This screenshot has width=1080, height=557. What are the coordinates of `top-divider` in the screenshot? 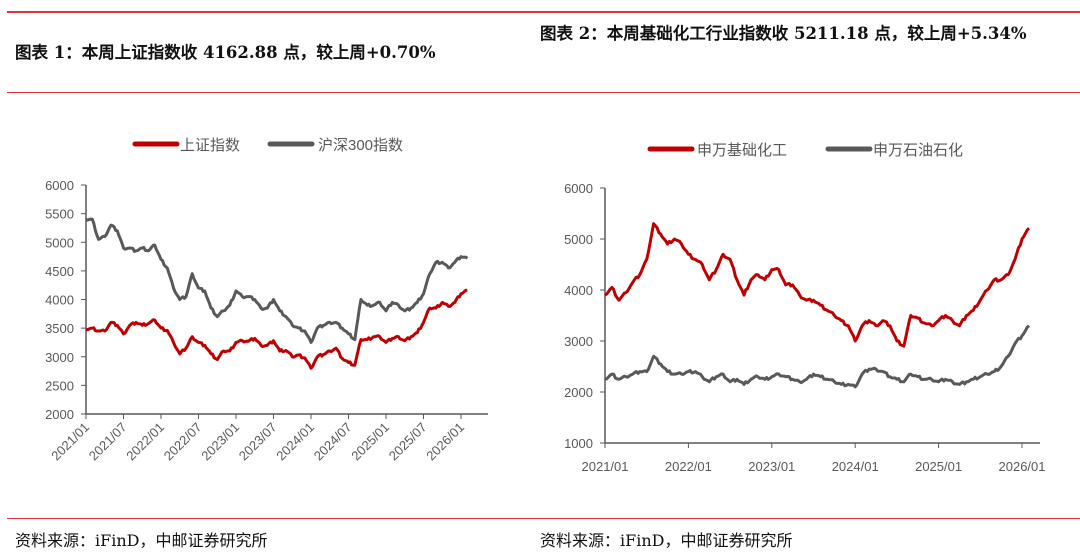 It's located at (543, 12).